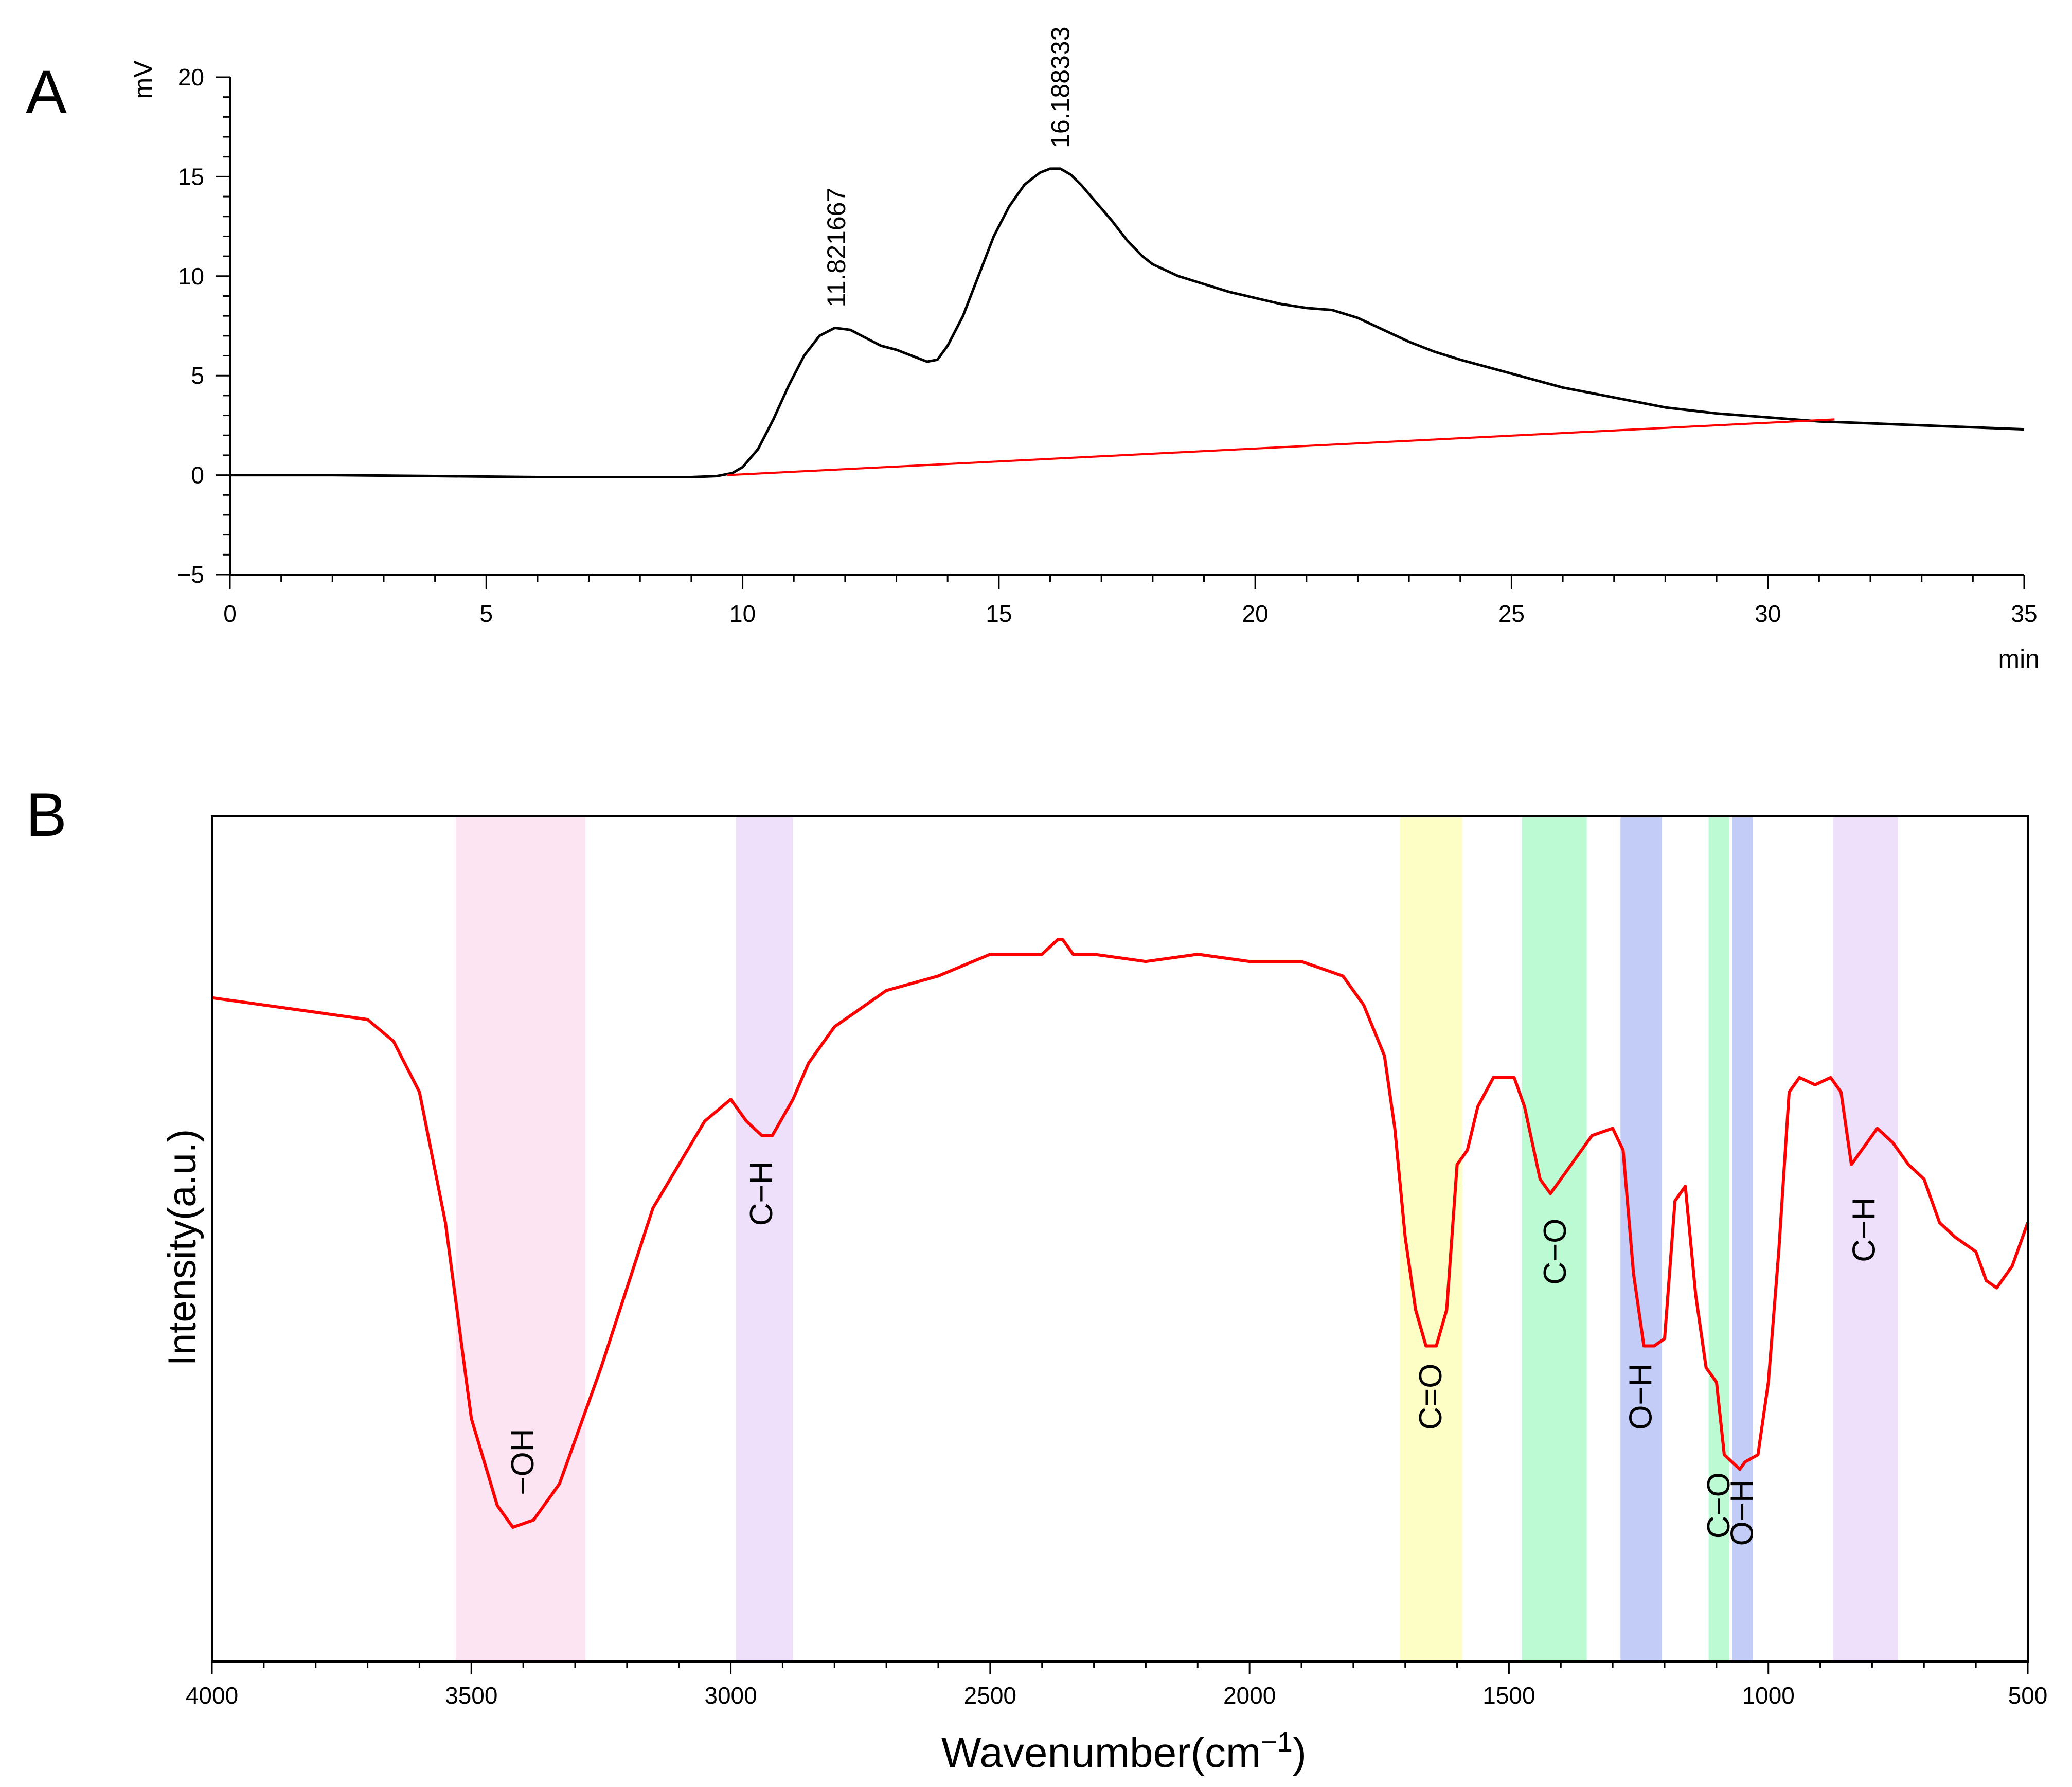 The width and height of the screenshot is (2072, 1787). I want to click on panel-a-x-tick-label: 0, so click(230, 613).